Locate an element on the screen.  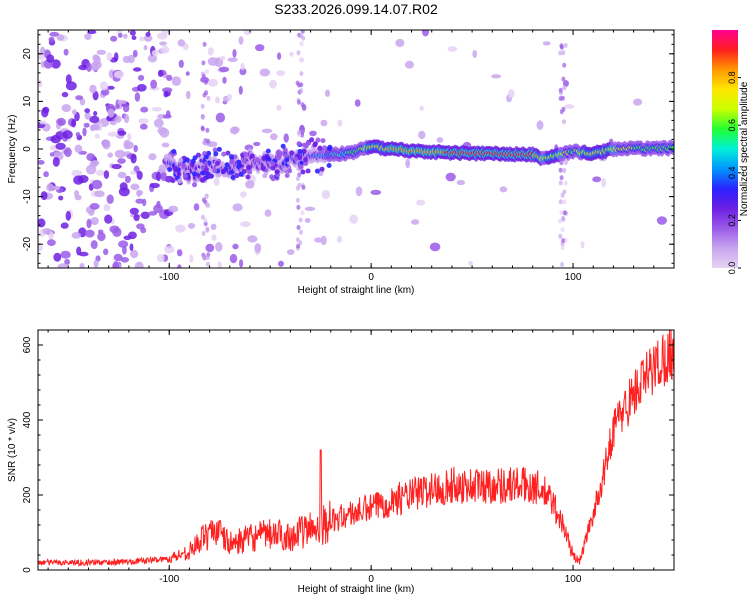
colorbar-tick-label: 0.2 is located at coordinates (732, 220).